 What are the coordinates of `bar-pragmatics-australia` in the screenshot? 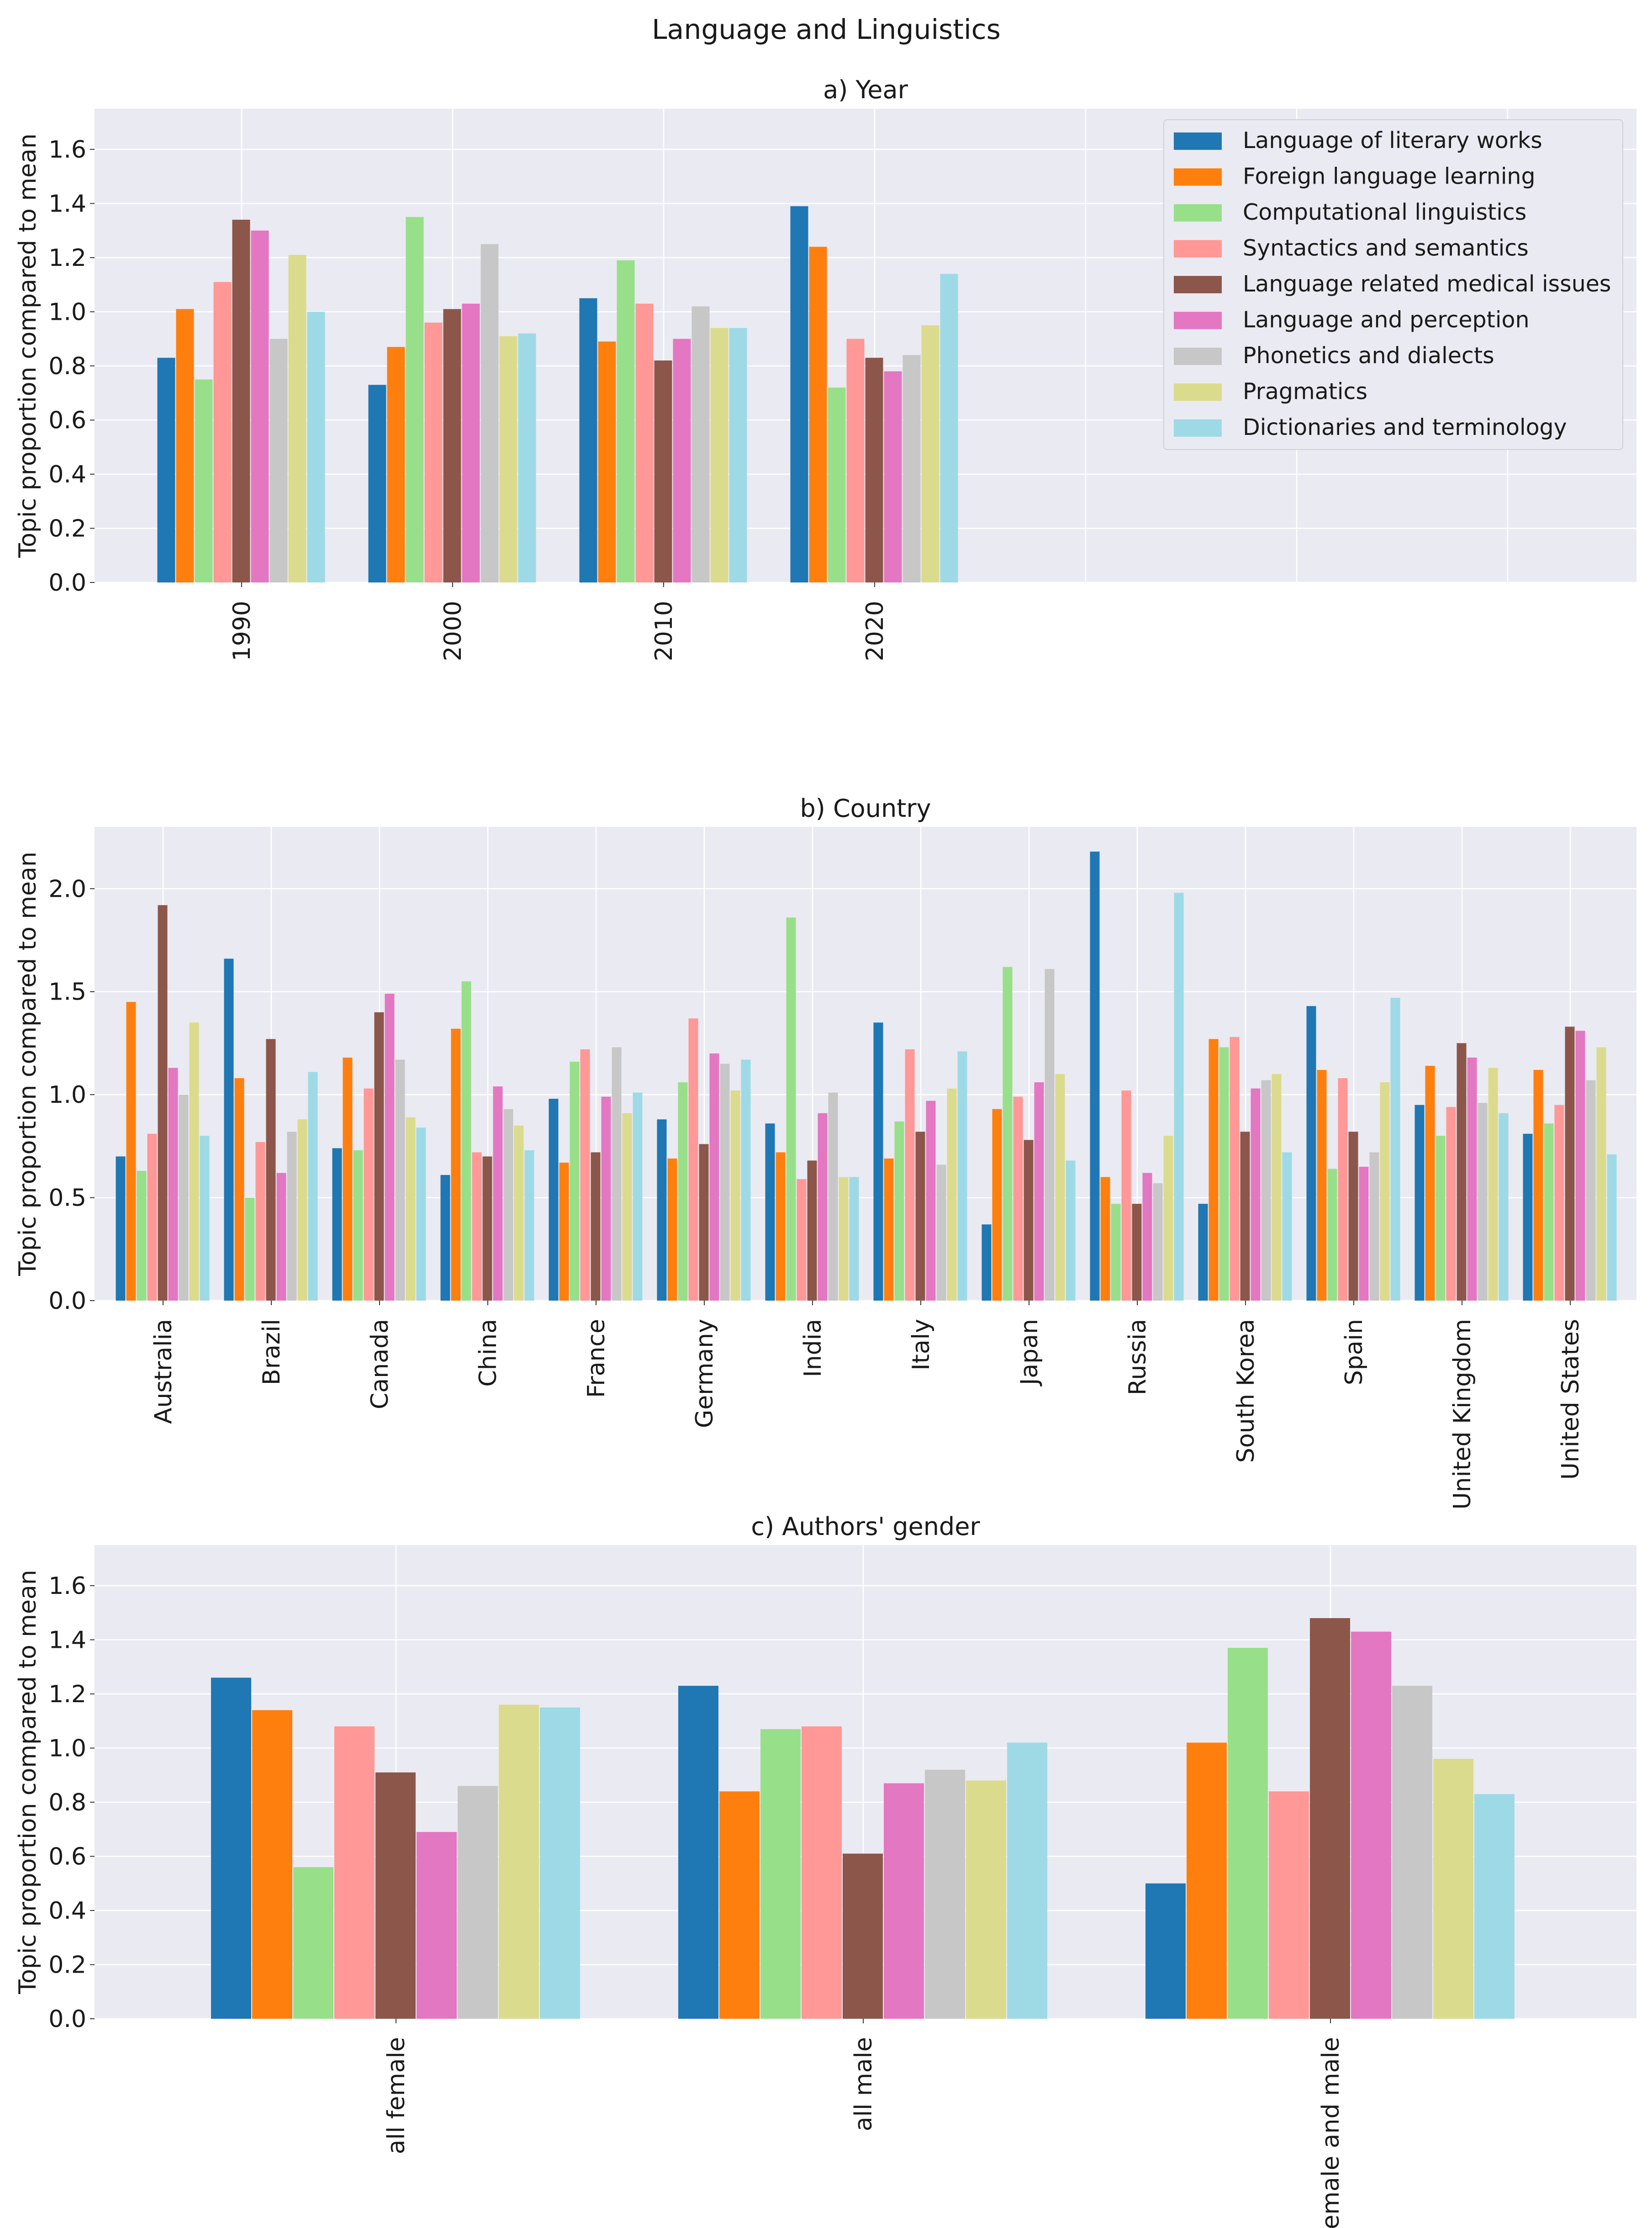 It's located at (194, 1161).